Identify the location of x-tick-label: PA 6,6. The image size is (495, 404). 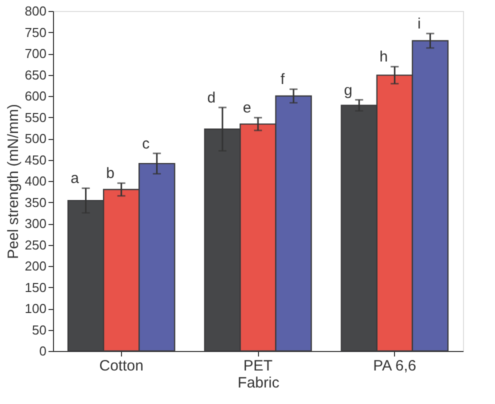
(394, 366).